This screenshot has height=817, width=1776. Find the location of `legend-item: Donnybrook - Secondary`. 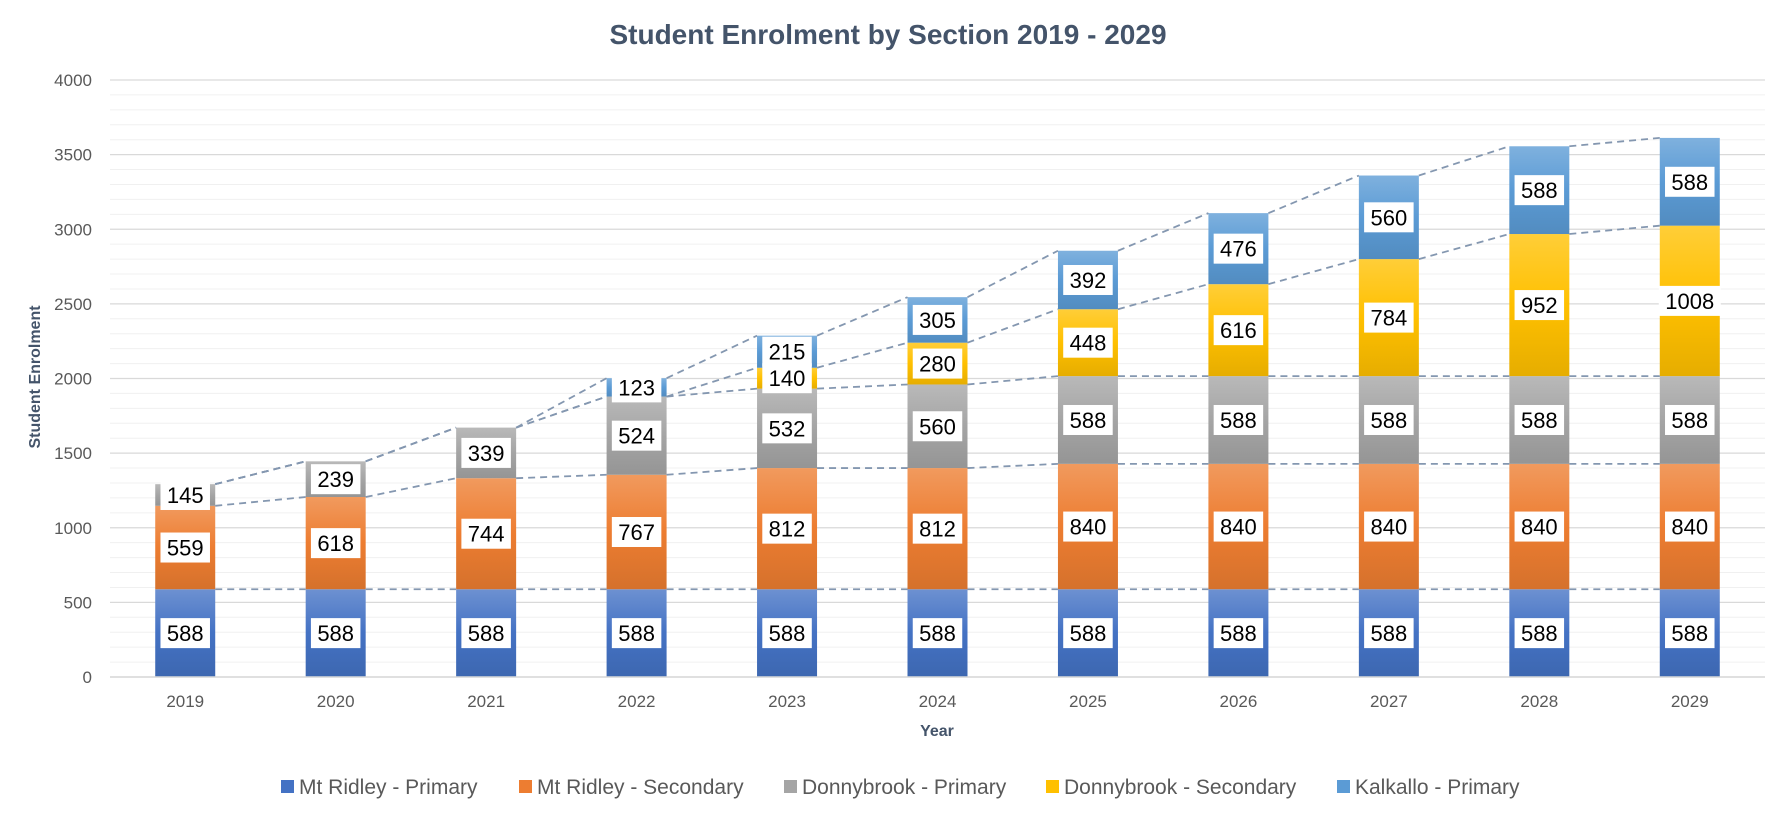

legend-item: Donnybrook - Secondary is located at coordinates (1171, 787).